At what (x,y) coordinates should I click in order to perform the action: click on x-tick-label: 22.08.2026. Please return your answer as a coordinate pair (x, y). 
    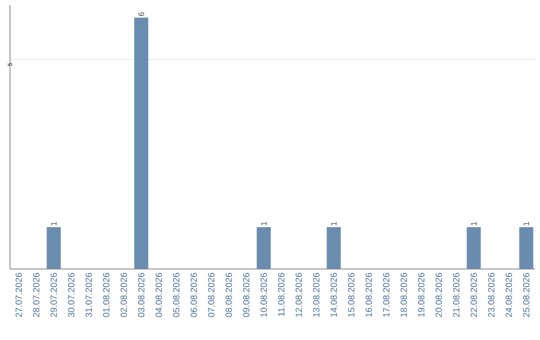
    Looking at the image, I should click on (473, 294).